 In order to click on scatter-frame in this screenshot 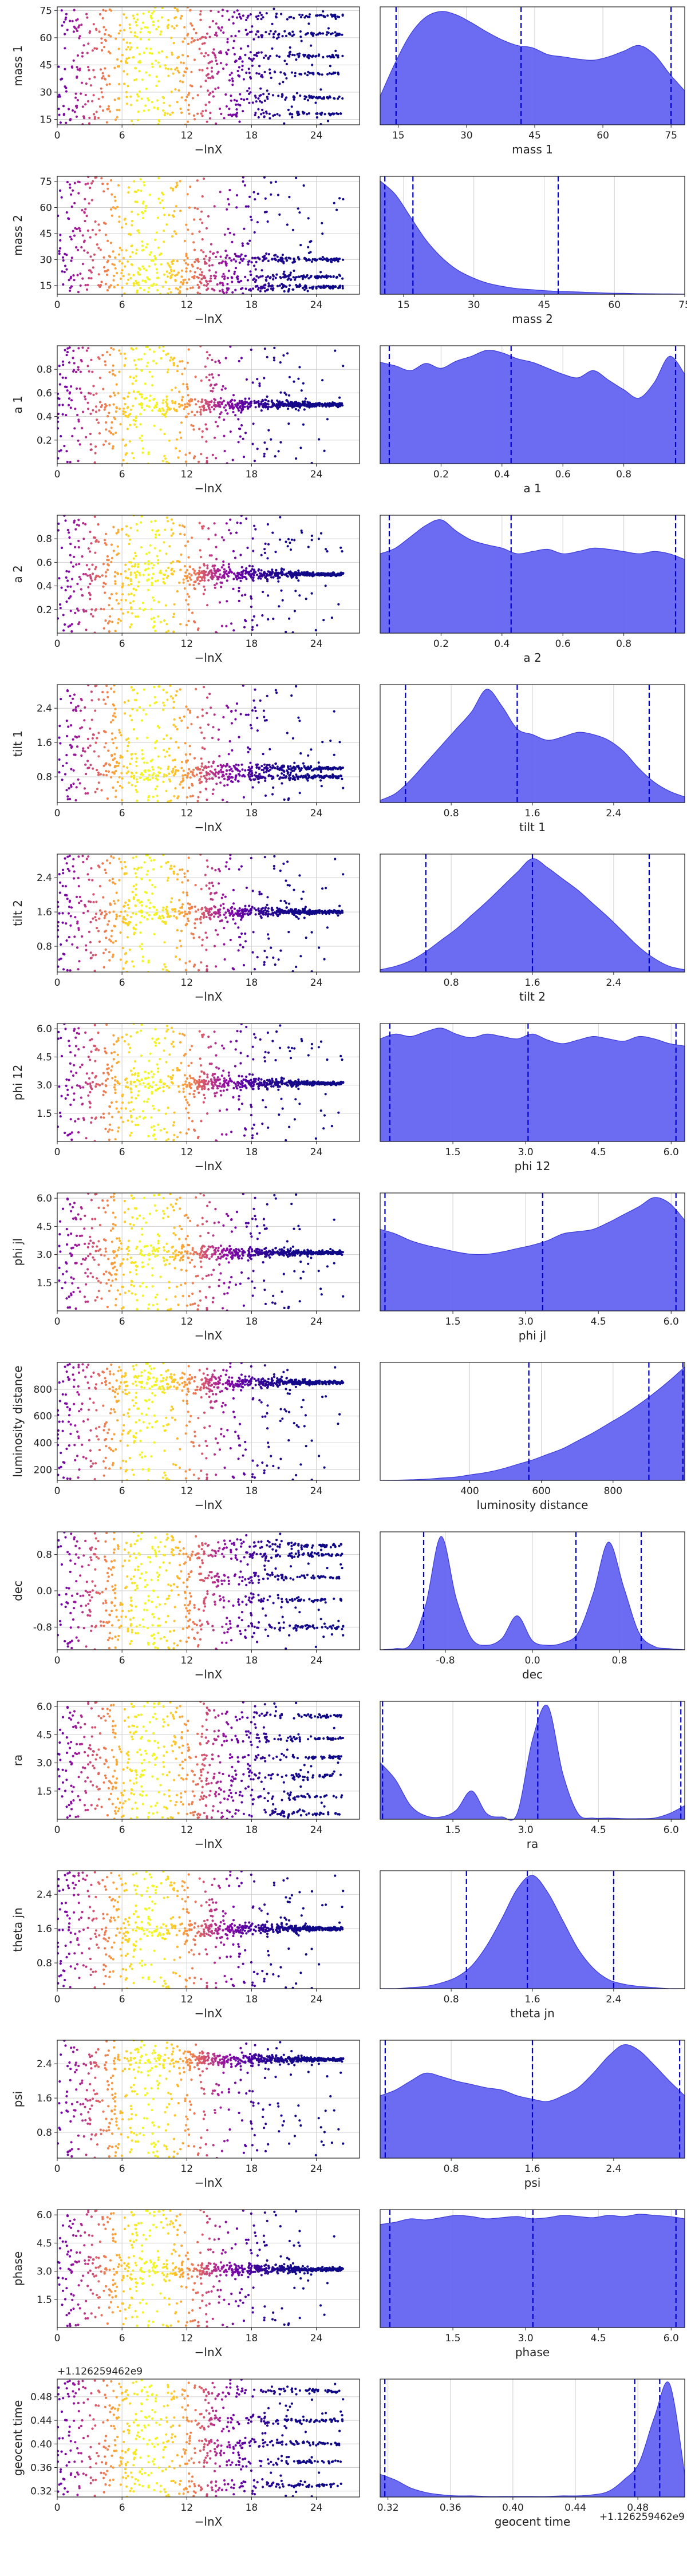, I will do `click(208, 235)`.